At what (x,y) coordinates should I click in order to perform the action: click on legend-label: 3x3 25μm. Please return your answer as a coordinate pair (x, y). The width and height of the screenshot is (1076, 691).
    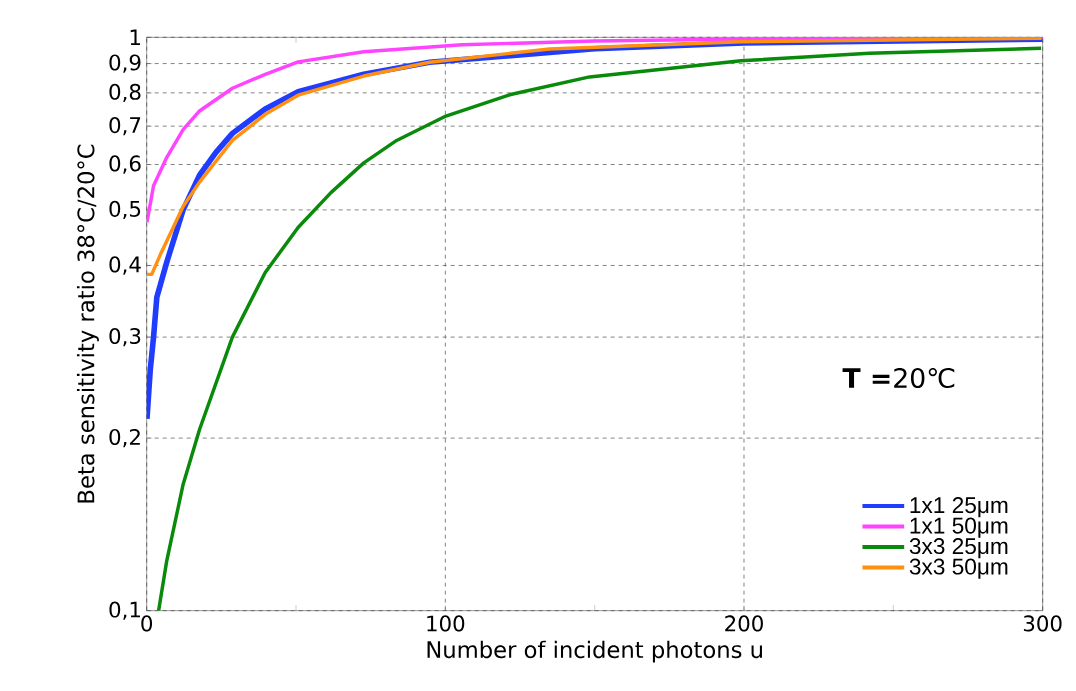
    Looking at the image, I should click on (958, 548).